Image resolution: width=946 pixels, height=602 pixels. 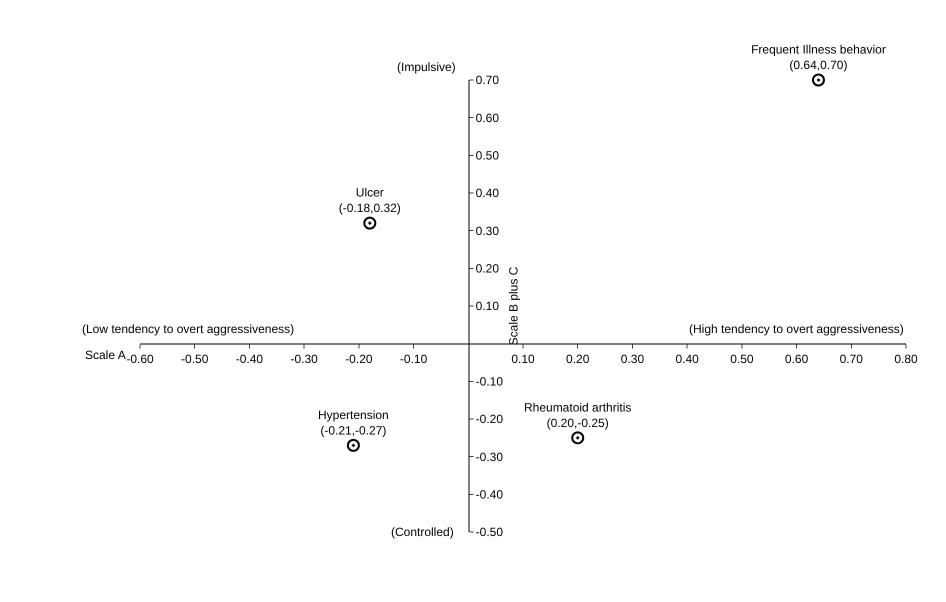 I want to click on y-tick-label: 0.40, so click(x=488, y=193).